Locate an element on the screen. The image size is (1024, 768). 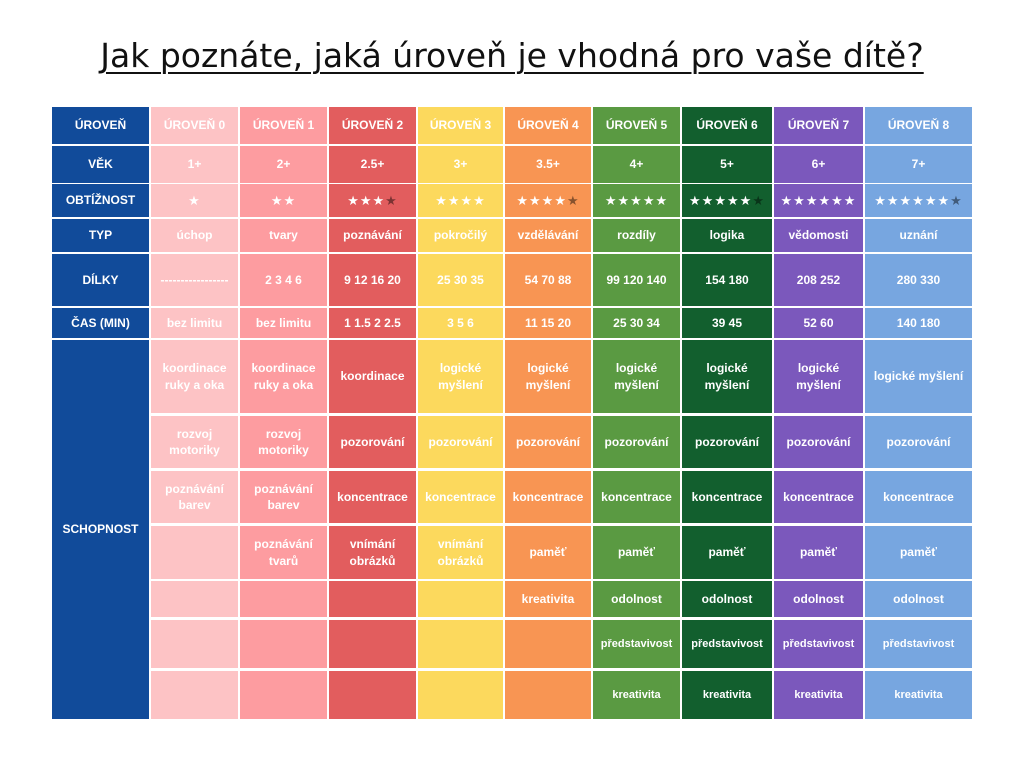
level-time: 52 60 is located at coordinates (818, 323).